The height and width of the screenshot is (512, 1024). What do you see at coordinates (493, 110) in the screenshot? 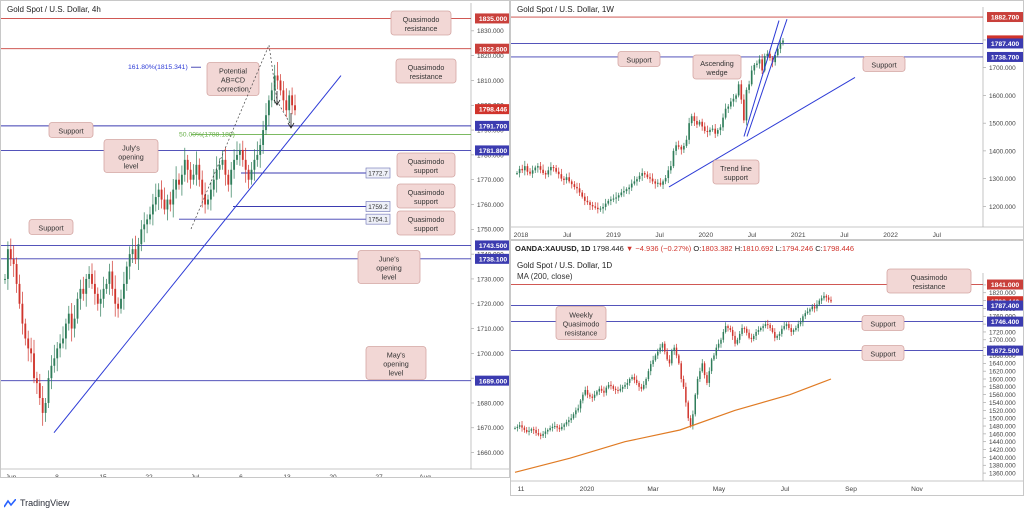
I see `price-tag-label: 1798.446` at bounding box center [493, 110].